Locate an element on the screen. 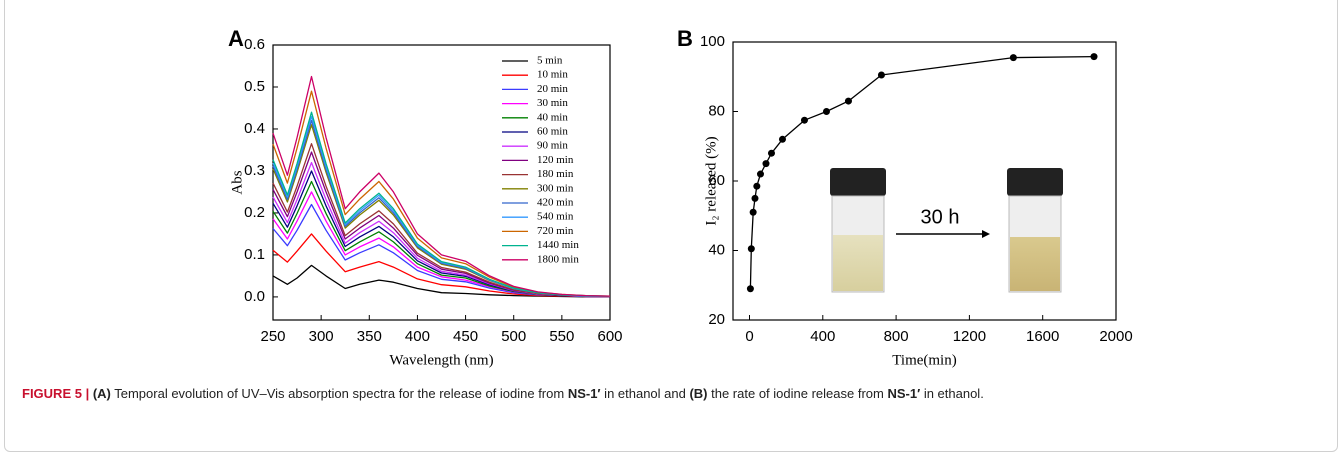 The image size is (1344, 457). legend-label: 1440 min is located at coordinates (558, 245).